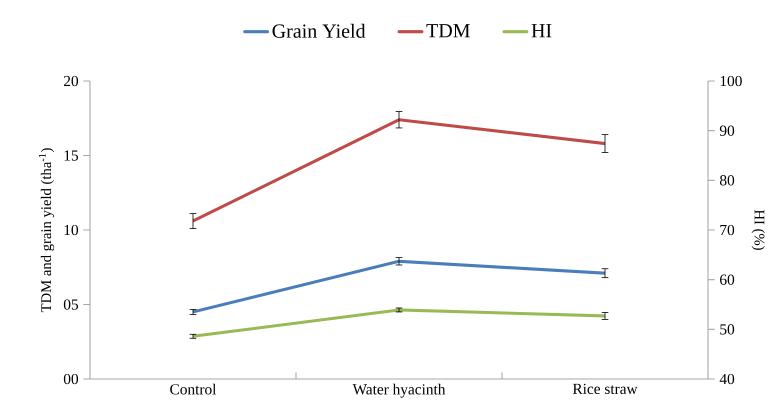 Image resolution: width=781 pixels, height=403 pixels. Describe the element at coordinates (399, 391) in the screenshot. I see `x-tick-label: Water hyacinth` at that location.